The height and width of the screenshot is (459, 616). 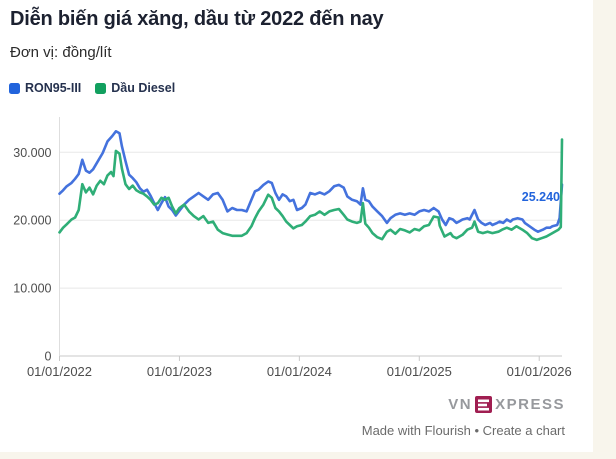 What do you see at coordinates (419, 371) in the screenshot?
I see `x-tick-label: 01/01/2025` at bounding box center [419, 371].